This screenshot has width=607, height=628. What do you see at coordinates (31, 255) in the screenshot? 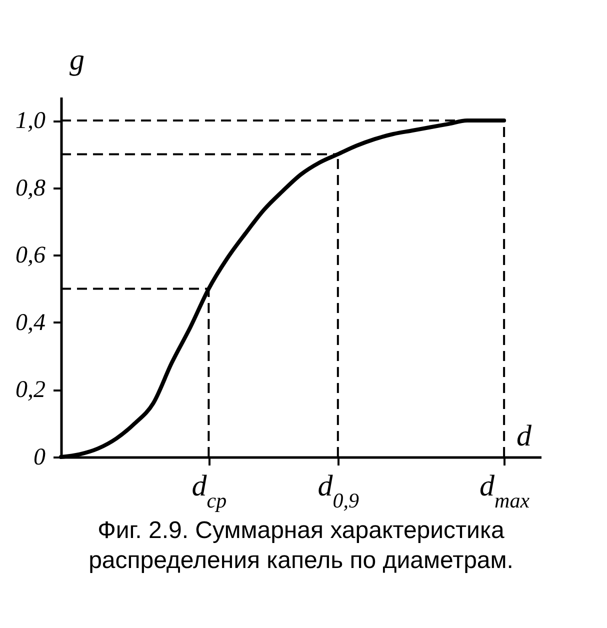
I see `y-tick-label: 0,6` at bounding box center [31, 255].